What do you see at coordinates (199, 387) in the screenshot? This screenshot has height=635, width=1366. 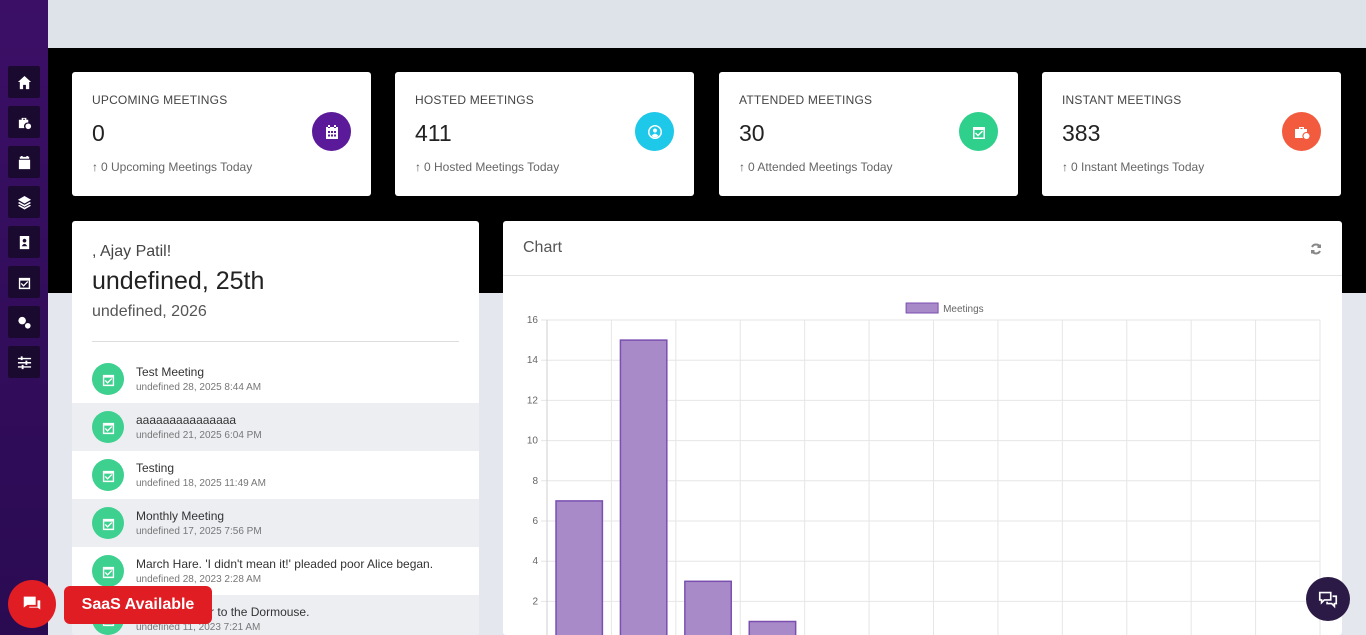 I see `meeting-time: undefined 28, 2025 8:44 AM` at bounding box center [199, 387].